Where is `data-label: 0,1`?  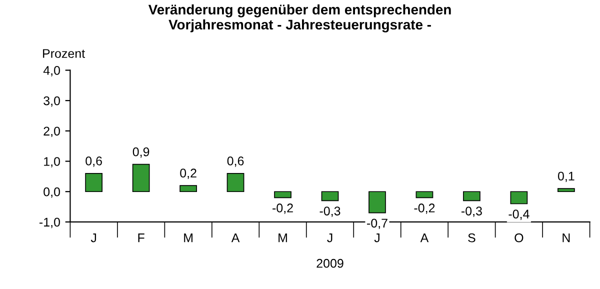
data-label: 0,1 is located at coordinates (566, 177).